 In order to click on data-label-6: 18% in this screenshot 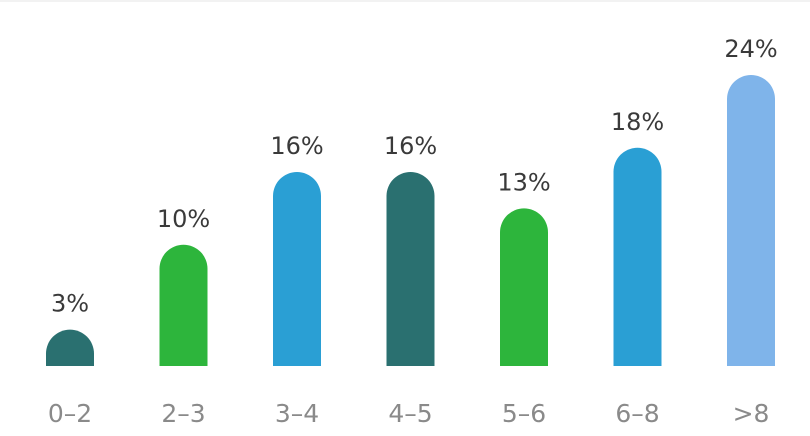, I will do `click(637, 122)`.